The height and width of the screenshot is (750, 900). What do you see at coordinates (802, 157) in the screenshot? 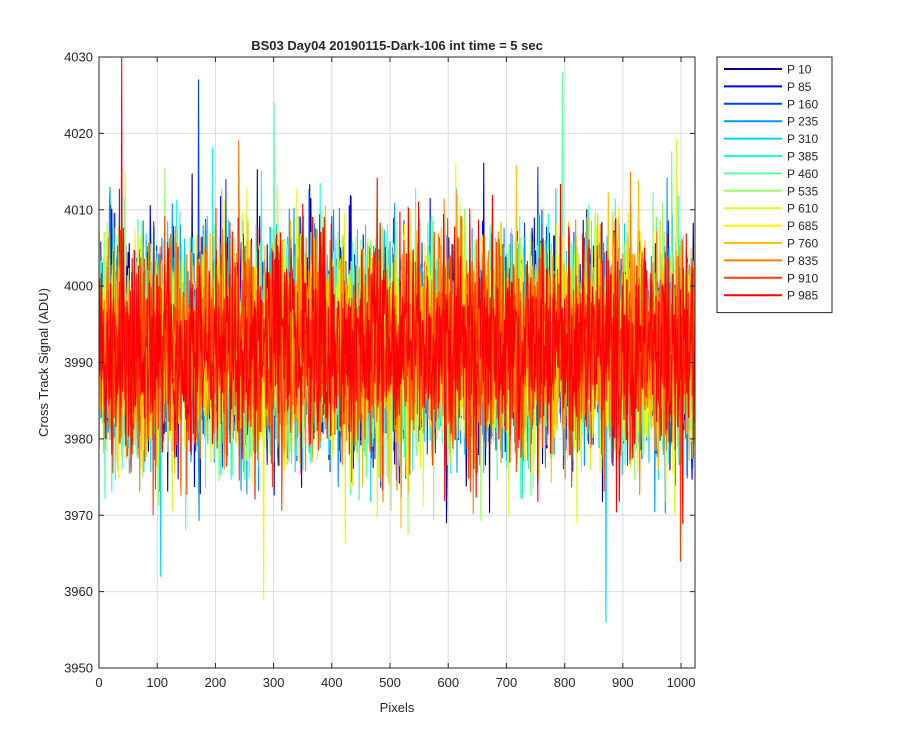
I see `legend-entry-label: P 385` at bounding box center [802, 157].